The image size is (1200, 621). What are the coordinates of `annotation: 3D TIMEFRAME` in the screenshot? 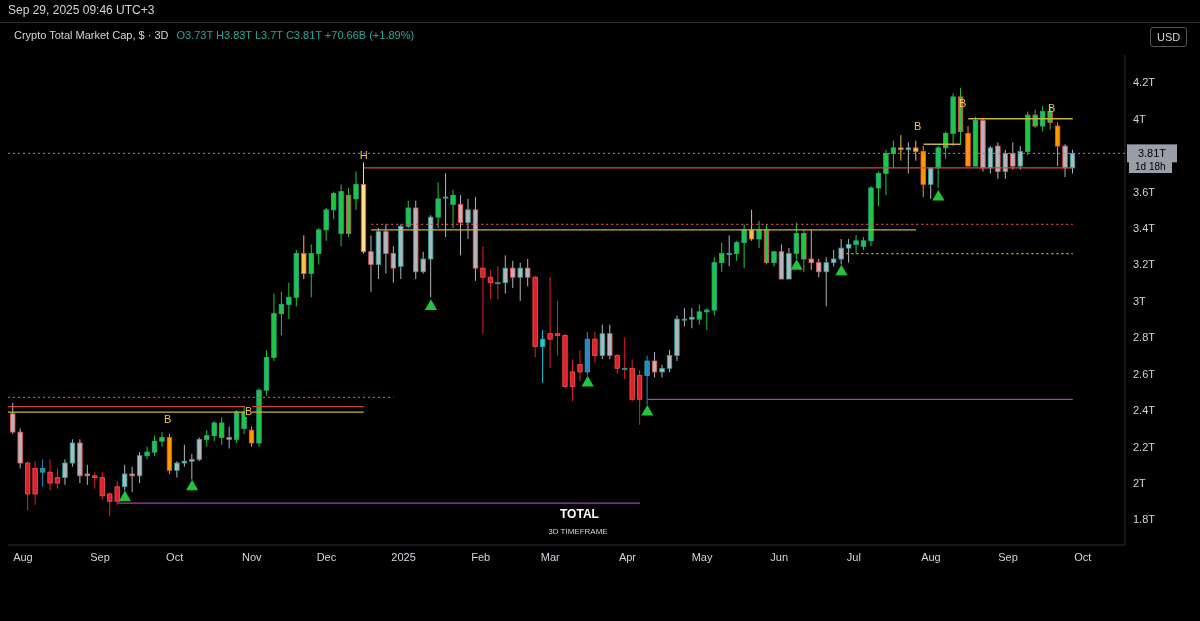 It's located at (578, 531).